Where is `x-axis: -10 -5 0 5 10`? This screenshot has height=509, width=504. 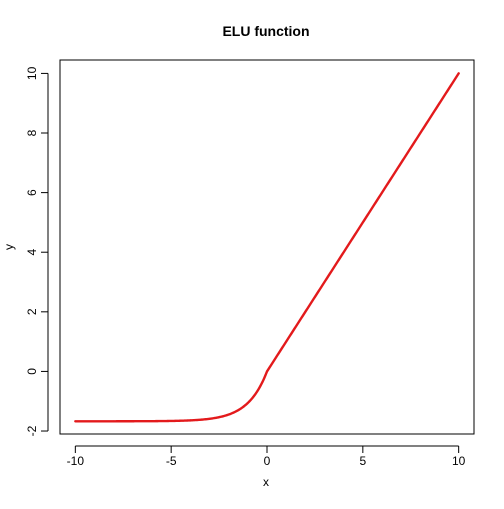 x-axis: -10 -5 0 5 10 is located at coordinates (266, 456).